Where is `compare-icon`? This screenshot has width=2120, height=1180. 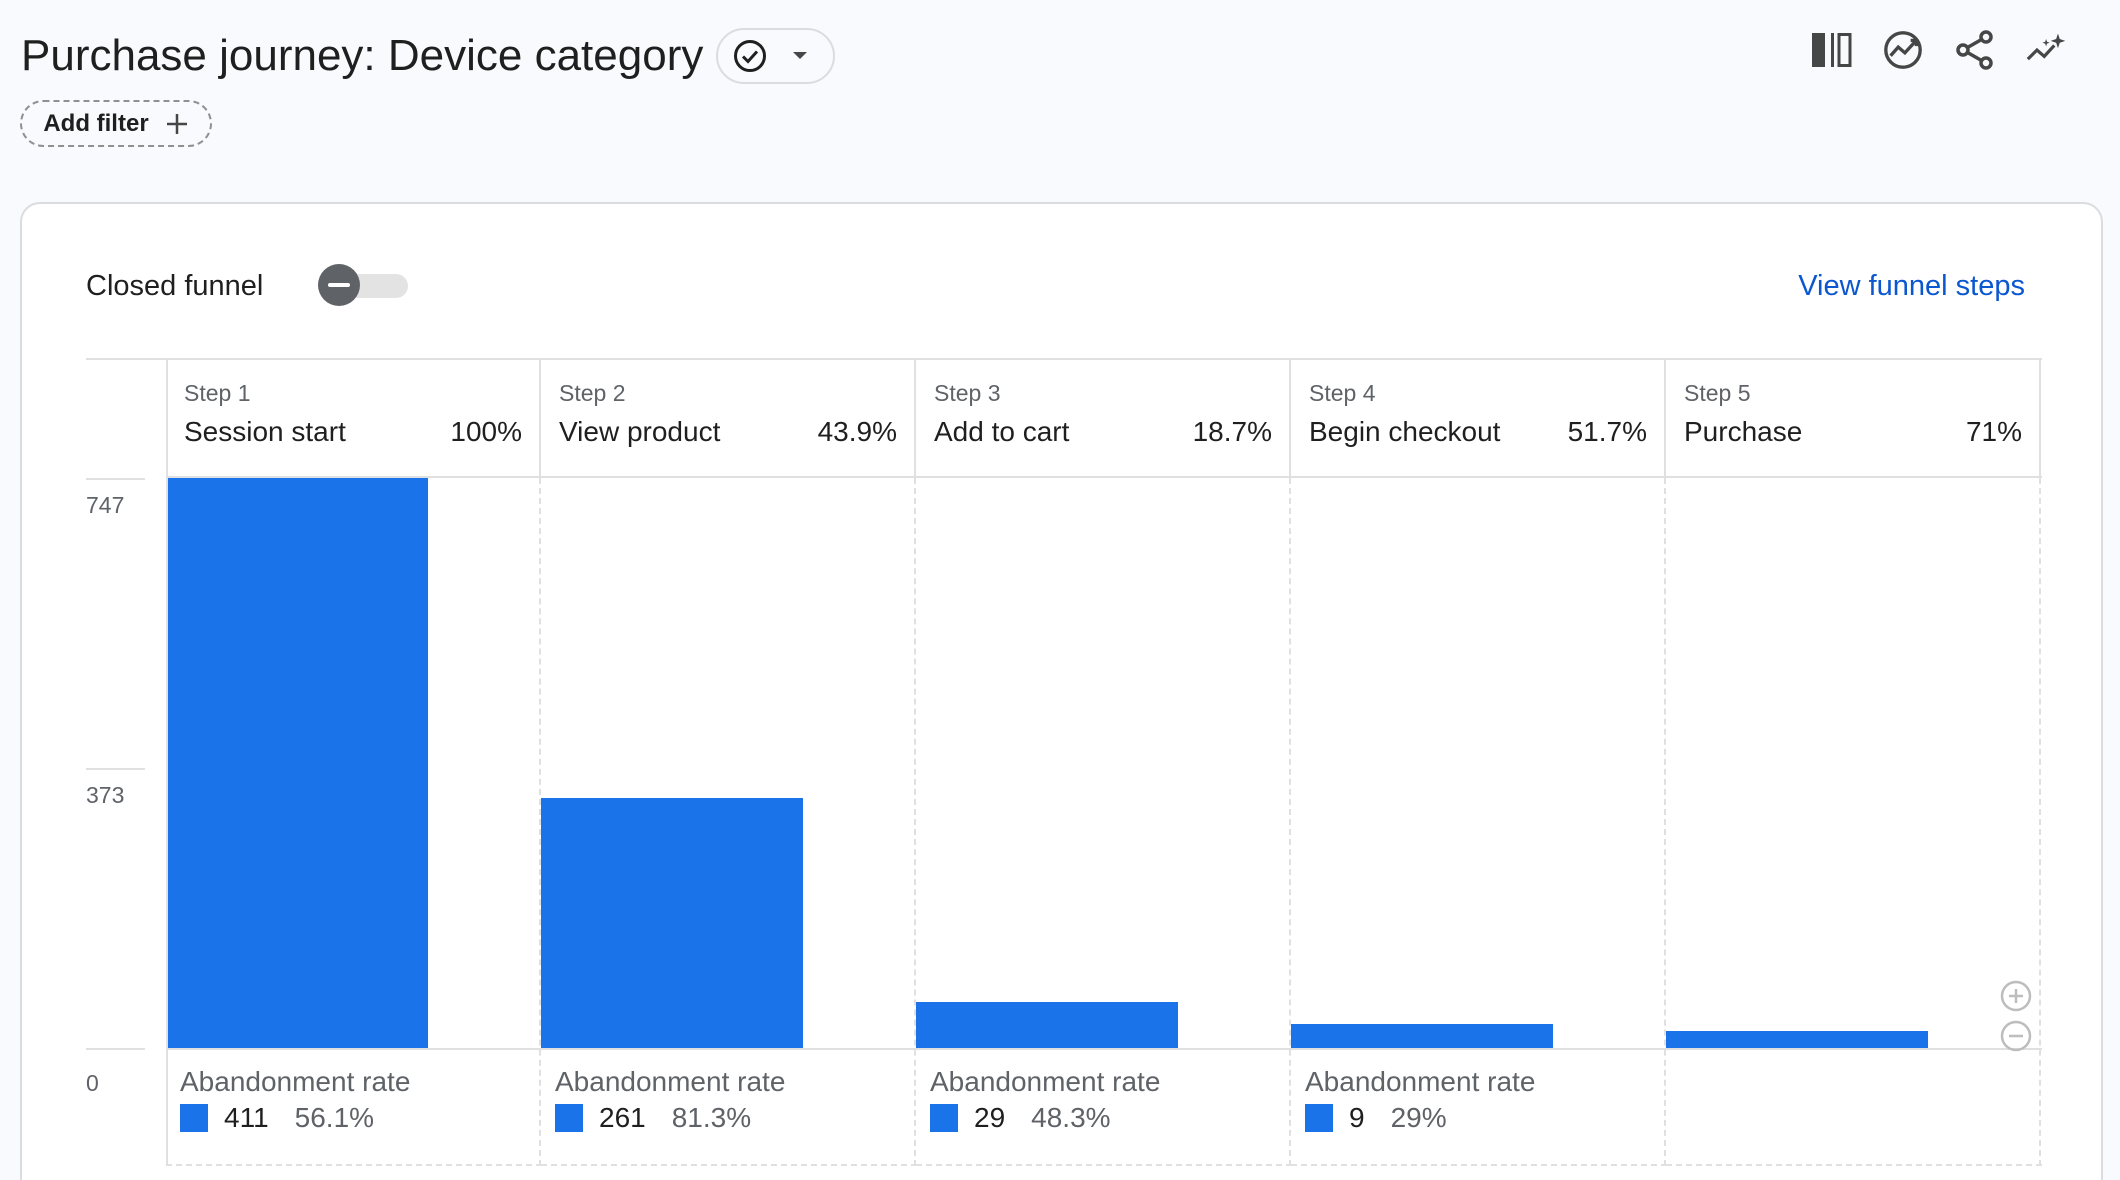
compare-icon is located at coordinates (1831, 50).